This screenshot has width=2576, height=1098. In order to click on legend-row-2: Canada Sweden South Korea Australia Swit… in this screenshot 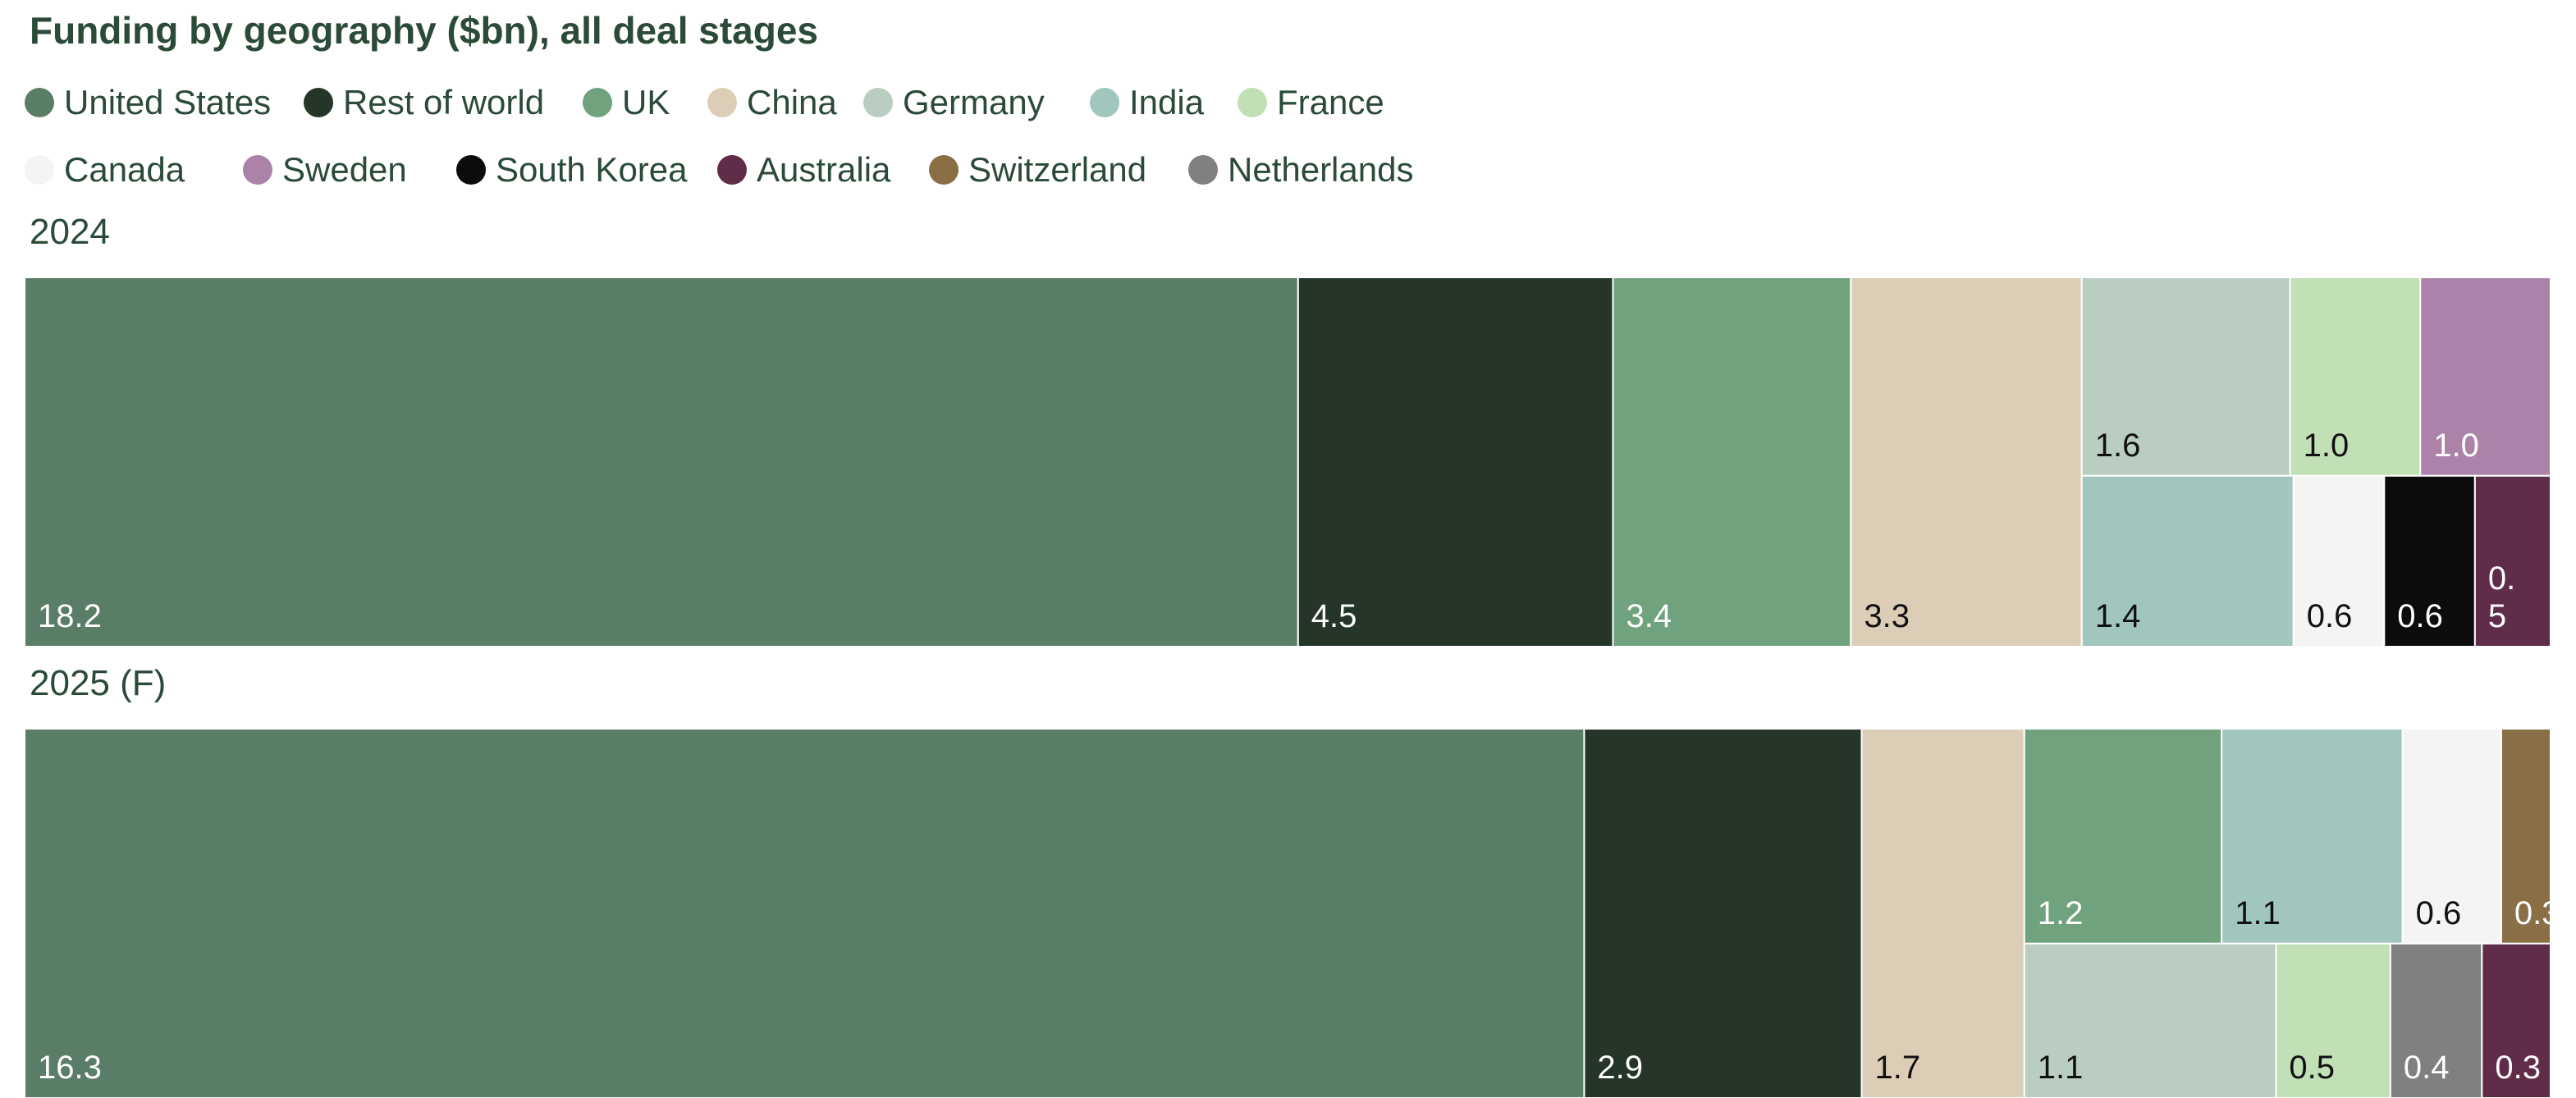, I will do `click(763, 170)`.